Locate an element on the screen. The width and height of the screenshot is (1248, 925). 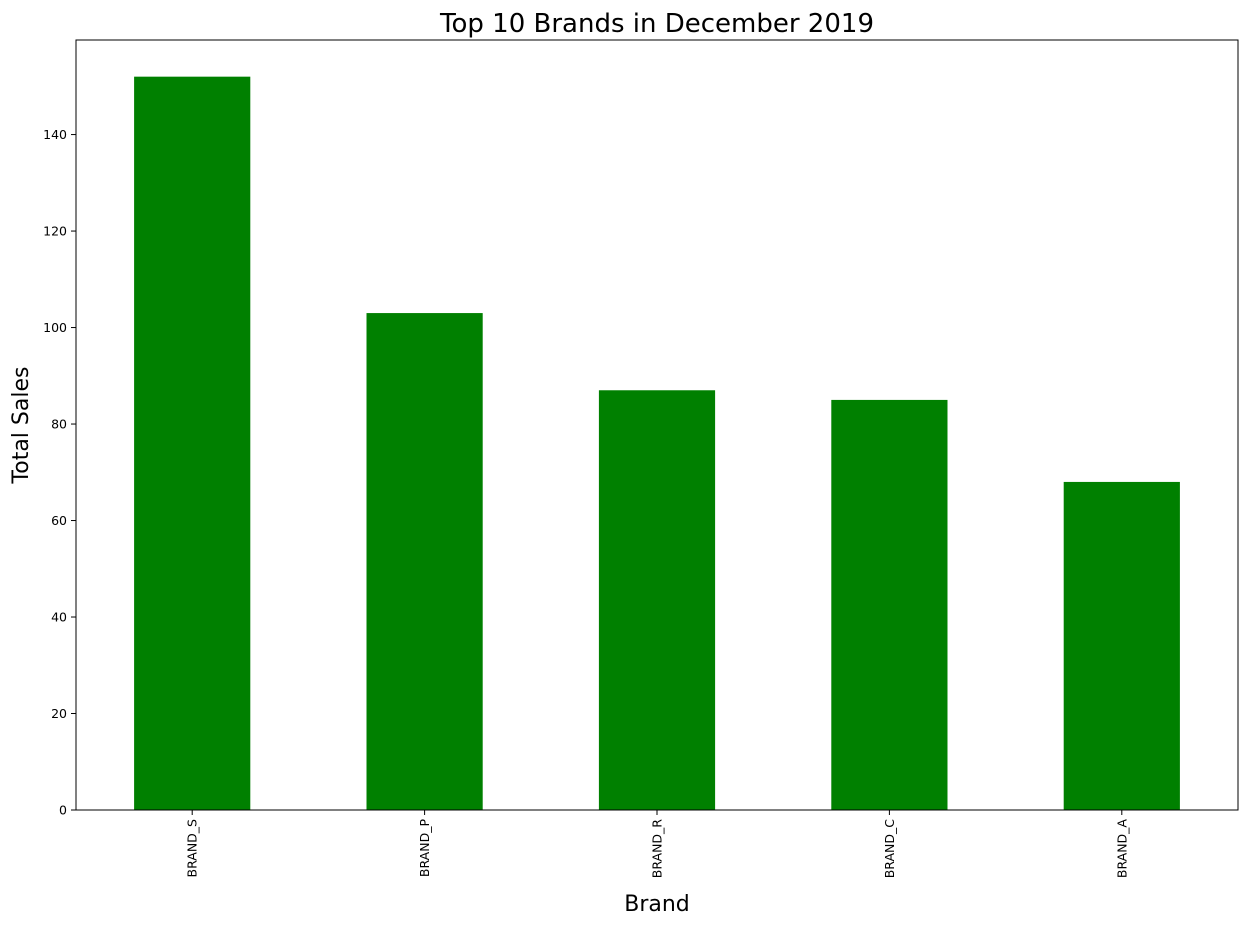
y-tick-label: 80 is located at coordinates (59, 424).